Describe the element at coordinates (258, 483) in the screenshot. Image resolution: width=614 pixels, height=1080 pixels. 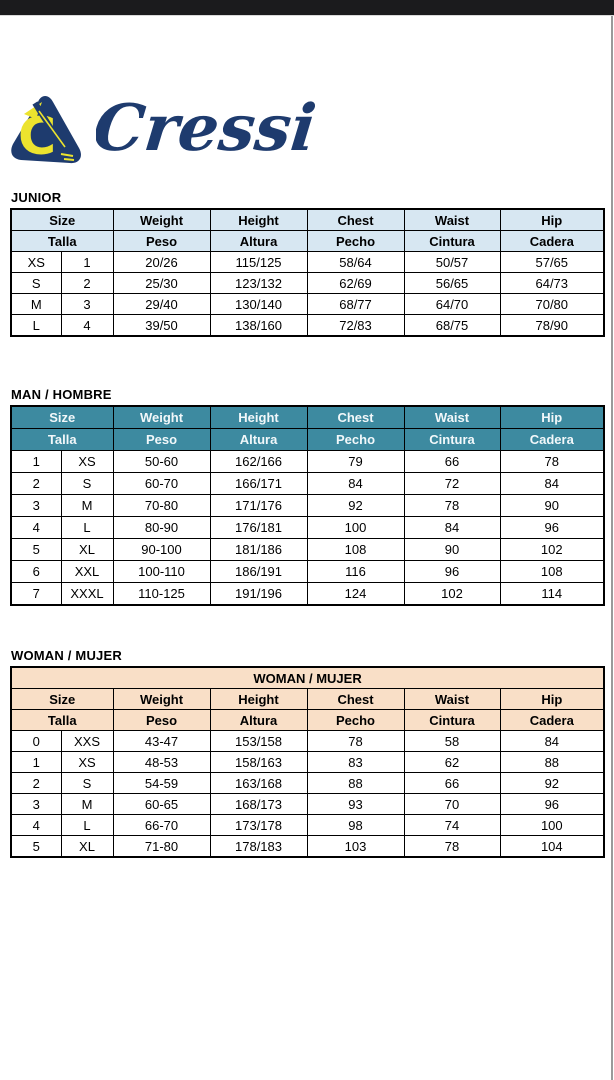
I see `data-cell: 166/171` at that location.